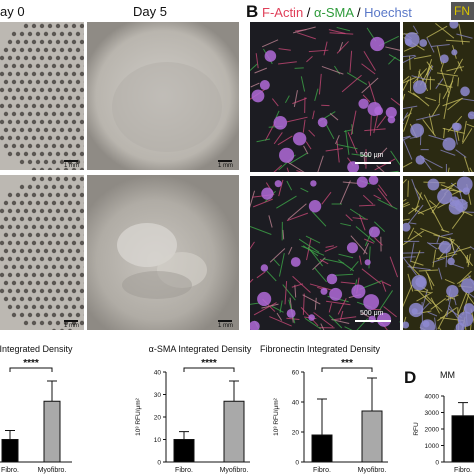 Image resolution: width=474 pixels, height=474 pixels. Describe the element at coordinates (296, 373) in the screenshot. I see `y-tick-label: 60` at that location.